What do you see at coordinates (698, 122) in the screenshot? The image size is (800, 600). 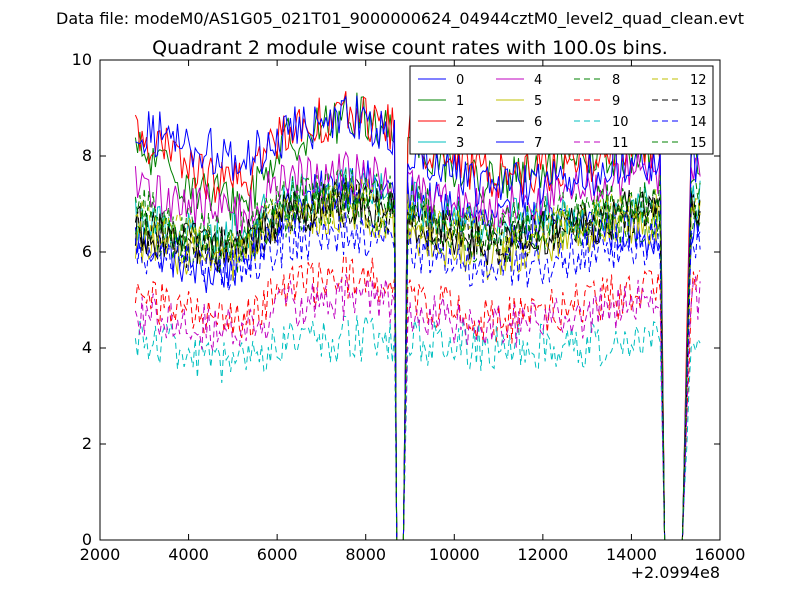 I see `legend-label-14: 14` at bounding box center [698, 122].